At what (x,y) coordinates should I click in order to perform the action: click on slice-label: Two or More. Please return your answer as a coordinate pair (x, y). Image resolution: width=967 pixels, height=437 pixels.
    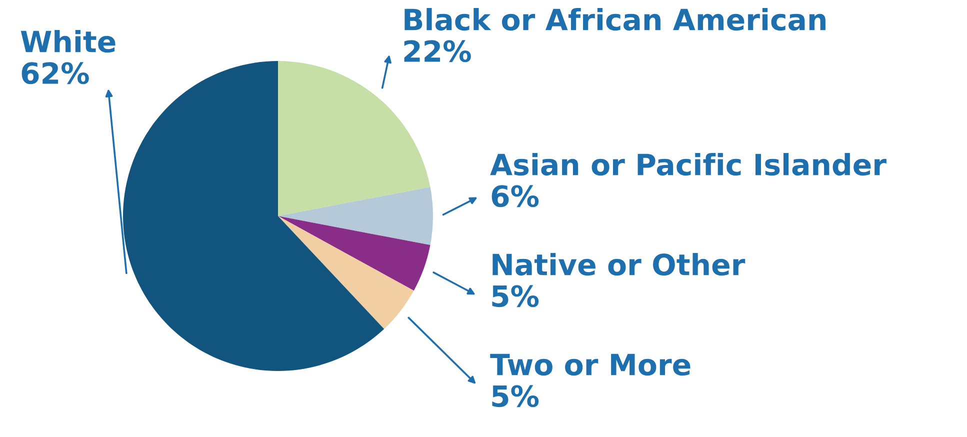
    Looking at the image, I should click on (590, 365).